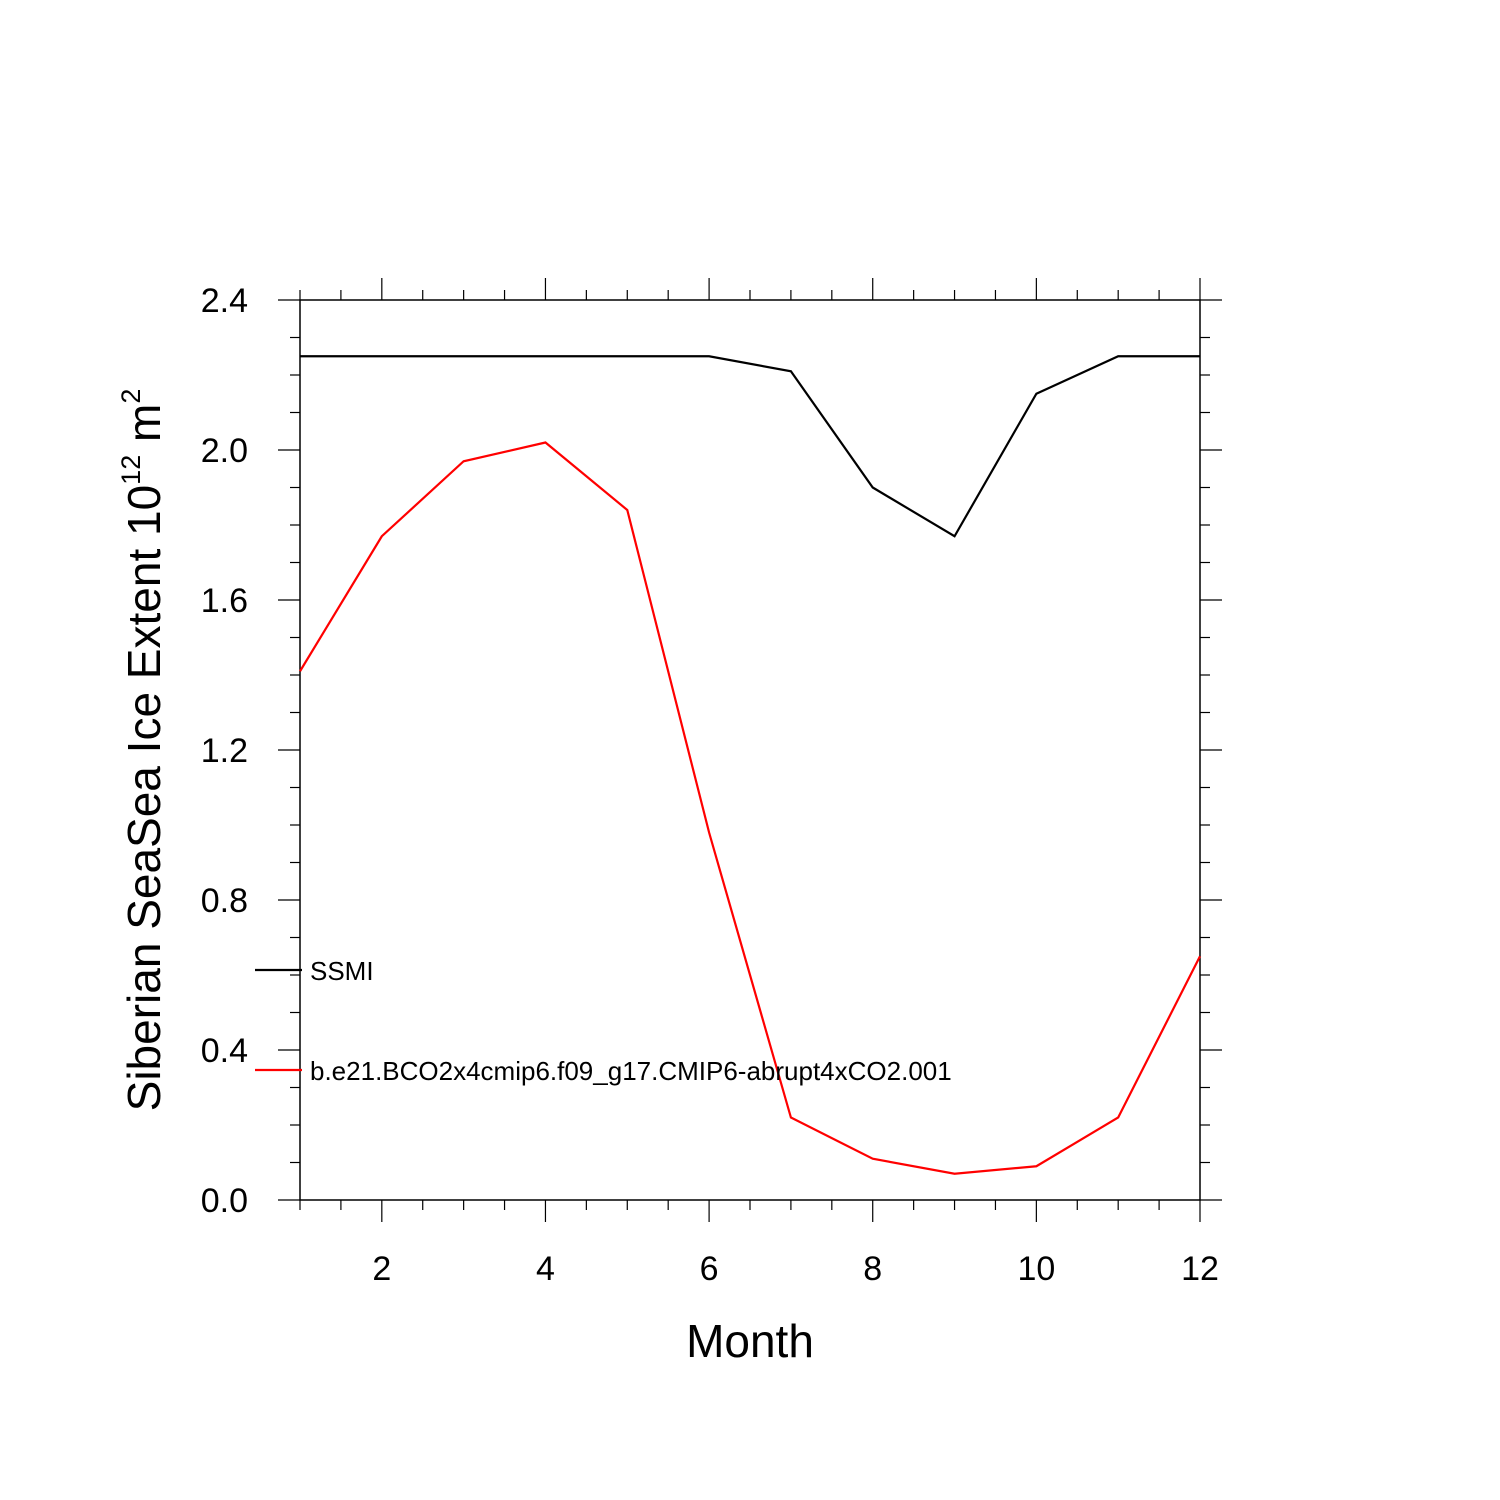 The width and height of the screenshot is (1500, 1500). What do you see at coordinates (224, 601) in the screenshot?
I see `y-tick-label: 1.6` at bounding box center [224, 601].